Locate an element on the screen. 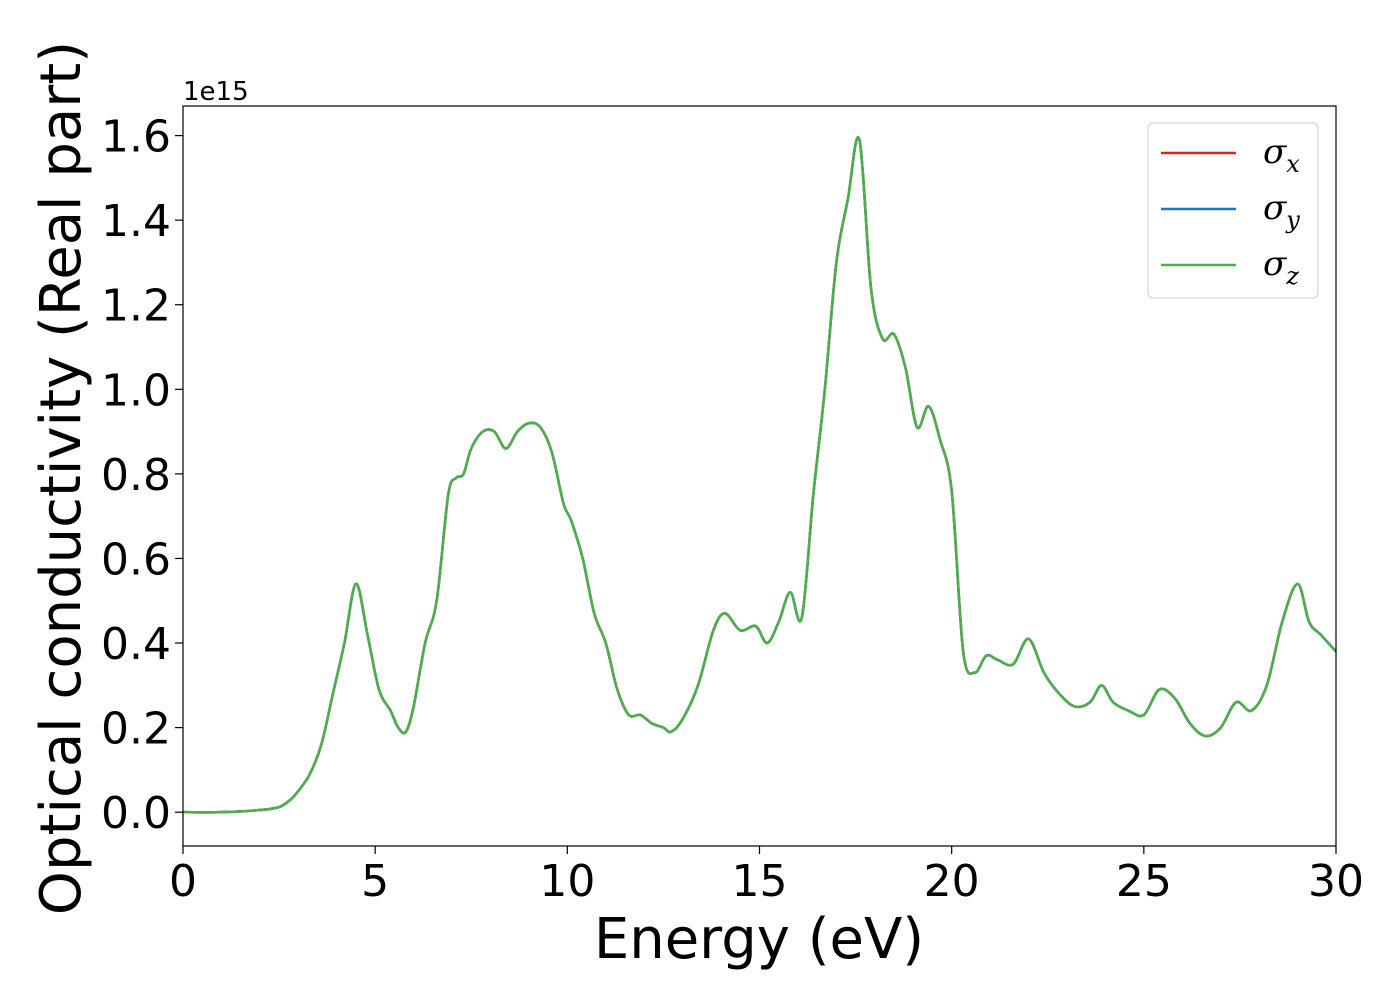 This screenshot has width=1400, height=1004. y-axis-title: Optical conductivity (Real part) is located at coordinates (61, 478).